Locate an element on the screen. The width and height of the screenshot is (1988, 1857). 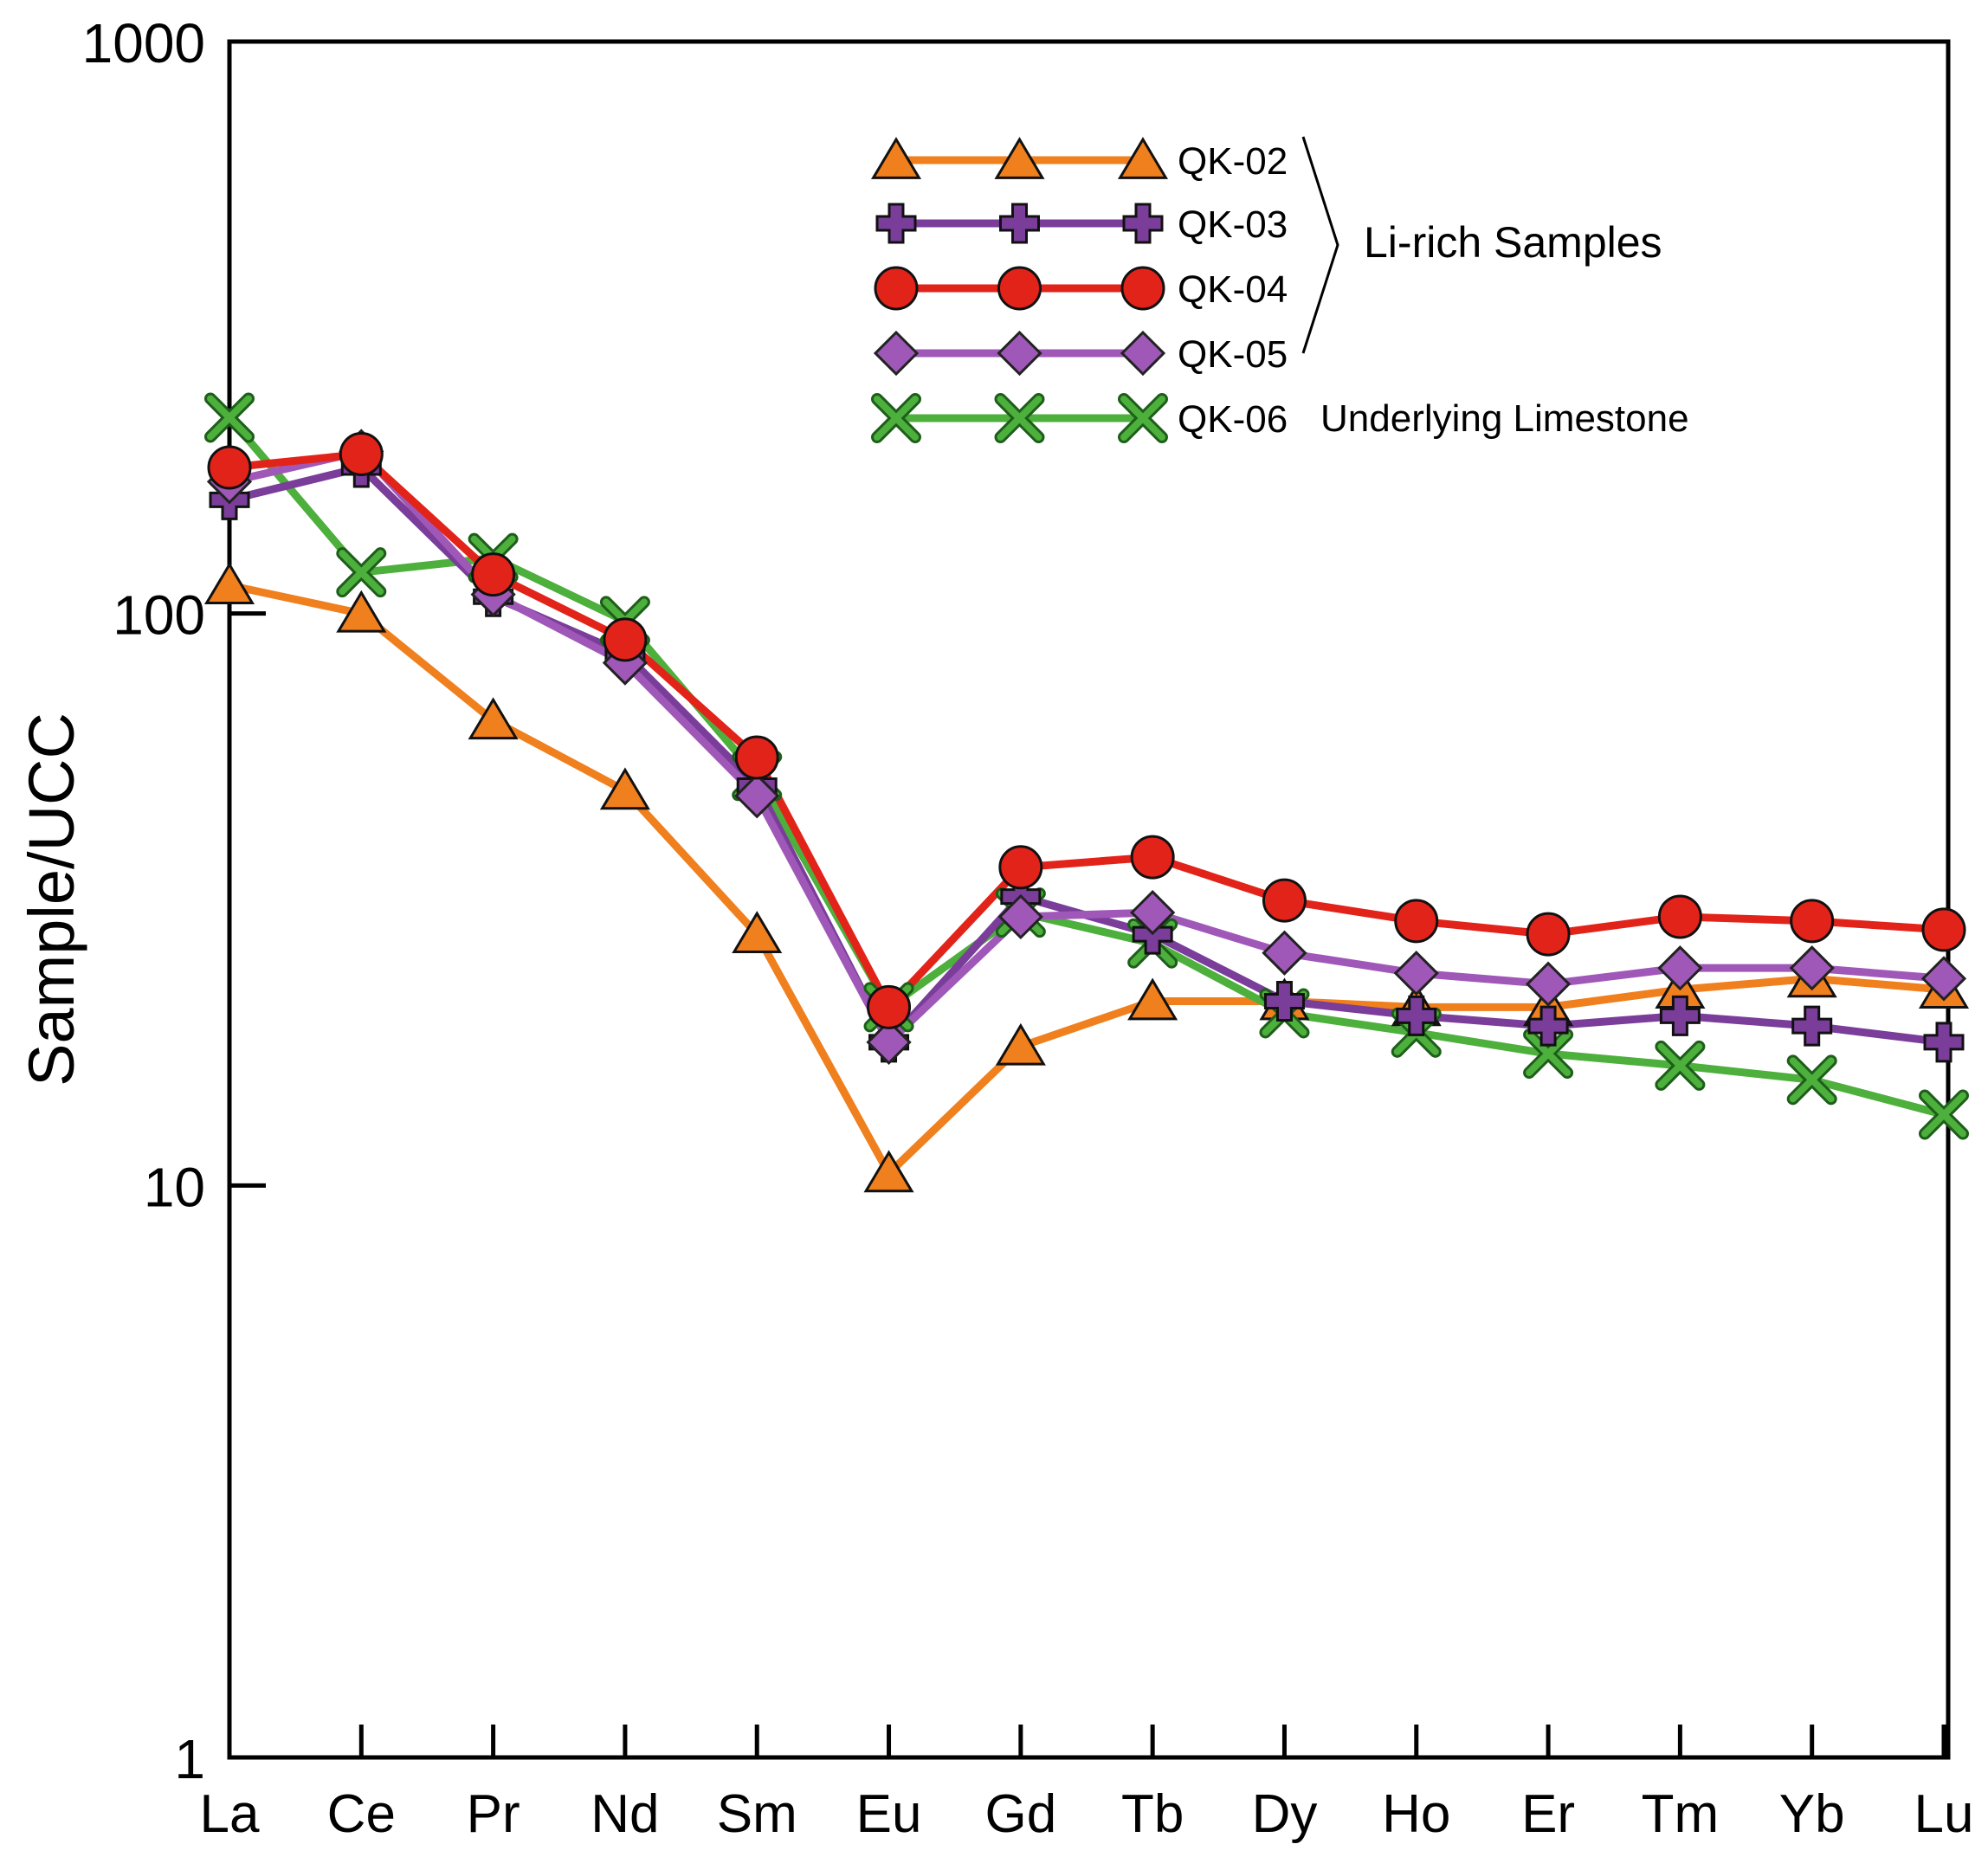
legend-label: QK-03 is located at coordinates (1233, 224).